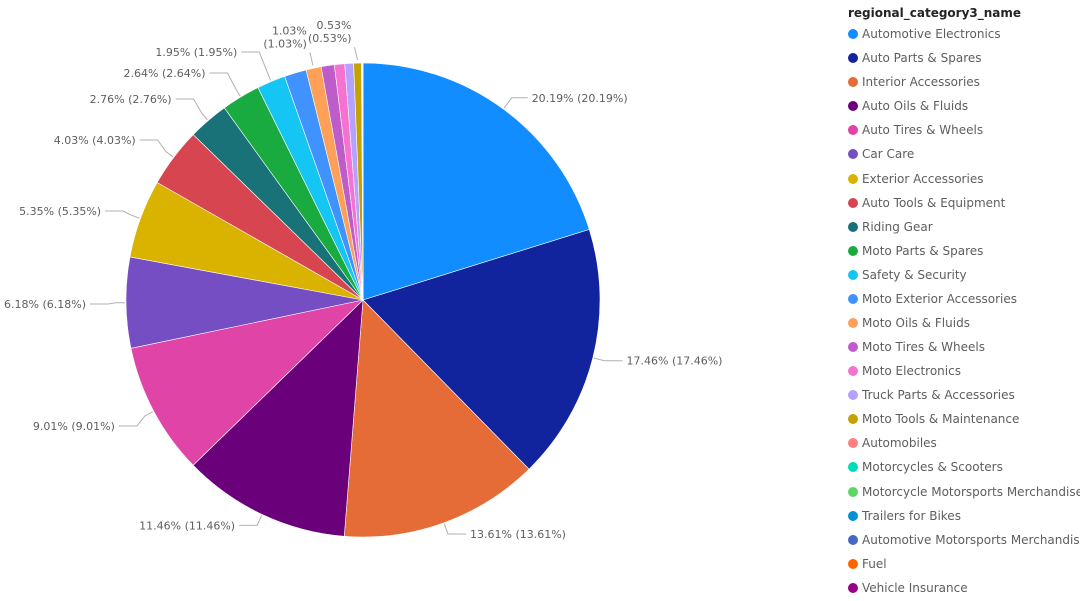 This screenshot has width=1080, height=601. I want to click on legend-item-auto-tires-and-wheels: Auto Tires & Wheels, so click(964, 130).